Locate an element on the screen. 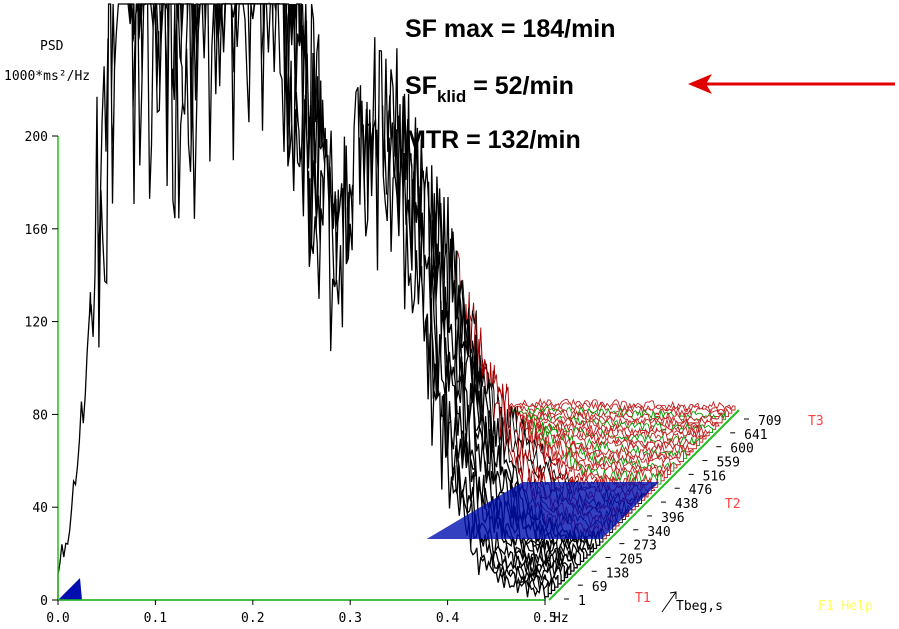 This screenshot has height=629, width=899. depth-tick-label: 476 is located at coordinates (700, 490).